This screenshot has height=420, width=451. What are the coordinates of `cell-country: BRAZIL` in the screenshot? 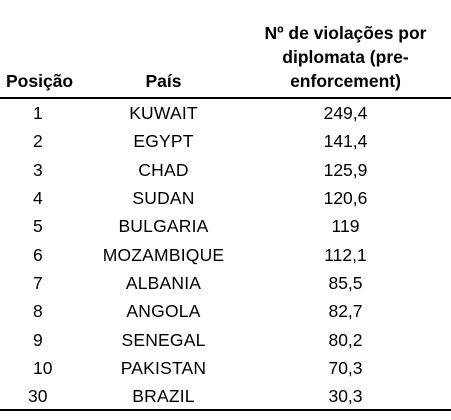 It's located at (163, 396).